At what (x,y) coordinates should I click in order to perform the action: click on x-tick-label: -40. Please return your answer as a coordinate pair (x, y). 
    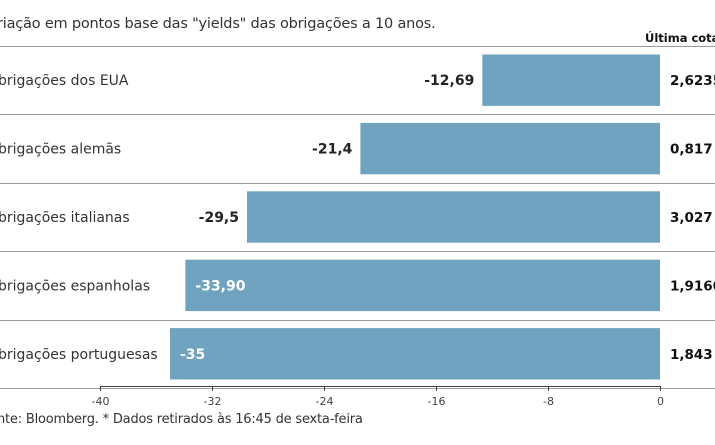
    Looking at the image, I should click on (101, 401).